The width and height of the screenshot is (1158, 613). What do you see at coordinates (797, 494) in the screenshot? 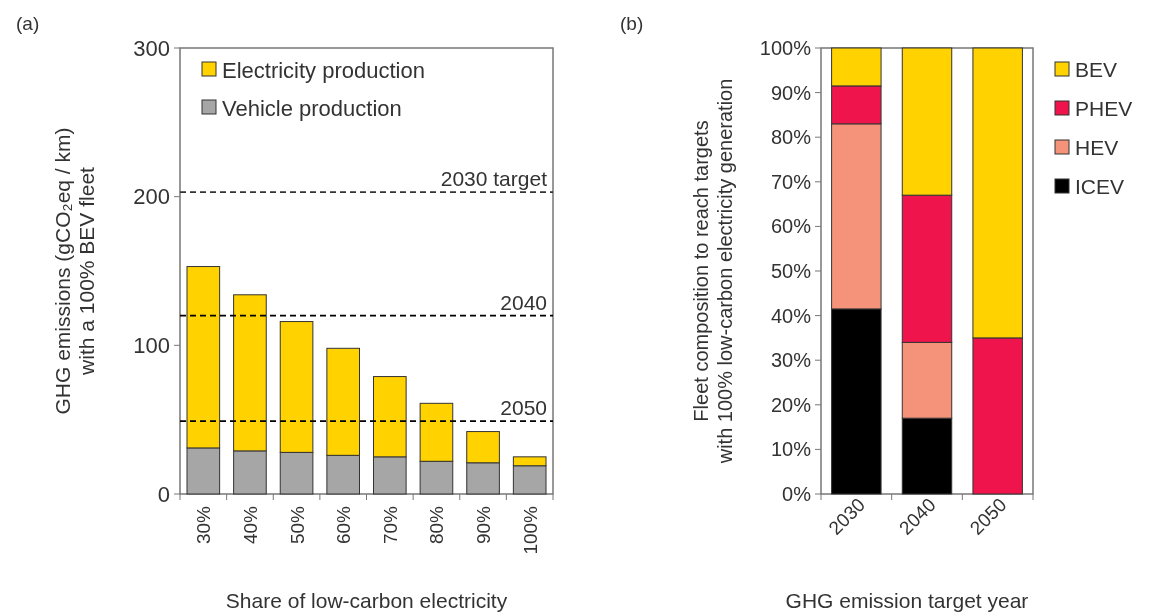
I see `y-tick-label: 0%` at bounding box center [797, 494].